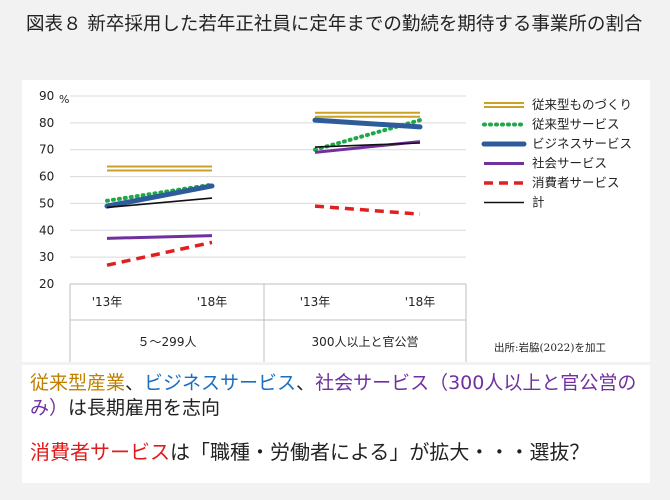 The image size is (670, 500). Describe the element at coordinates (569, 163) in the screenshot. I see `legend-label: 社会サービス` at that location.